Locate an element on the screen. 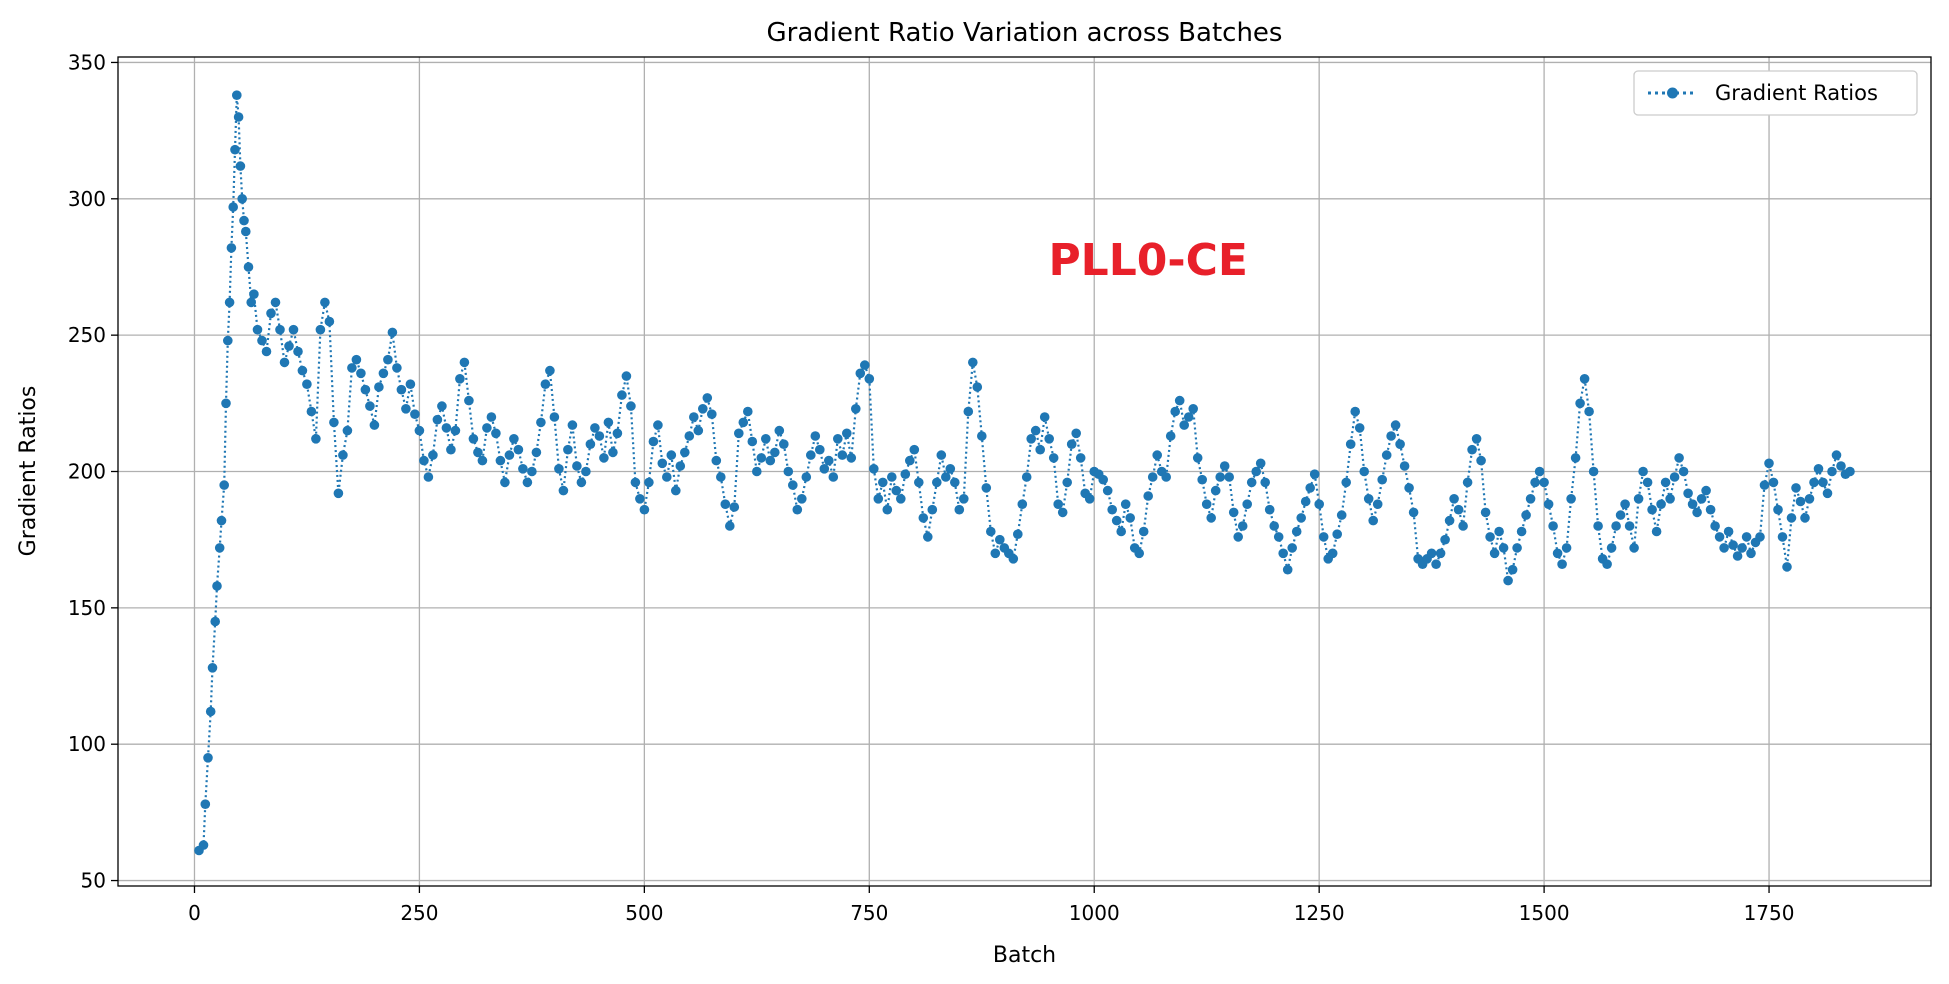 Image resolution: width=1949 pixels, height=984 pixels. y-tick-label: 300 is located at coordinates (87, 199).